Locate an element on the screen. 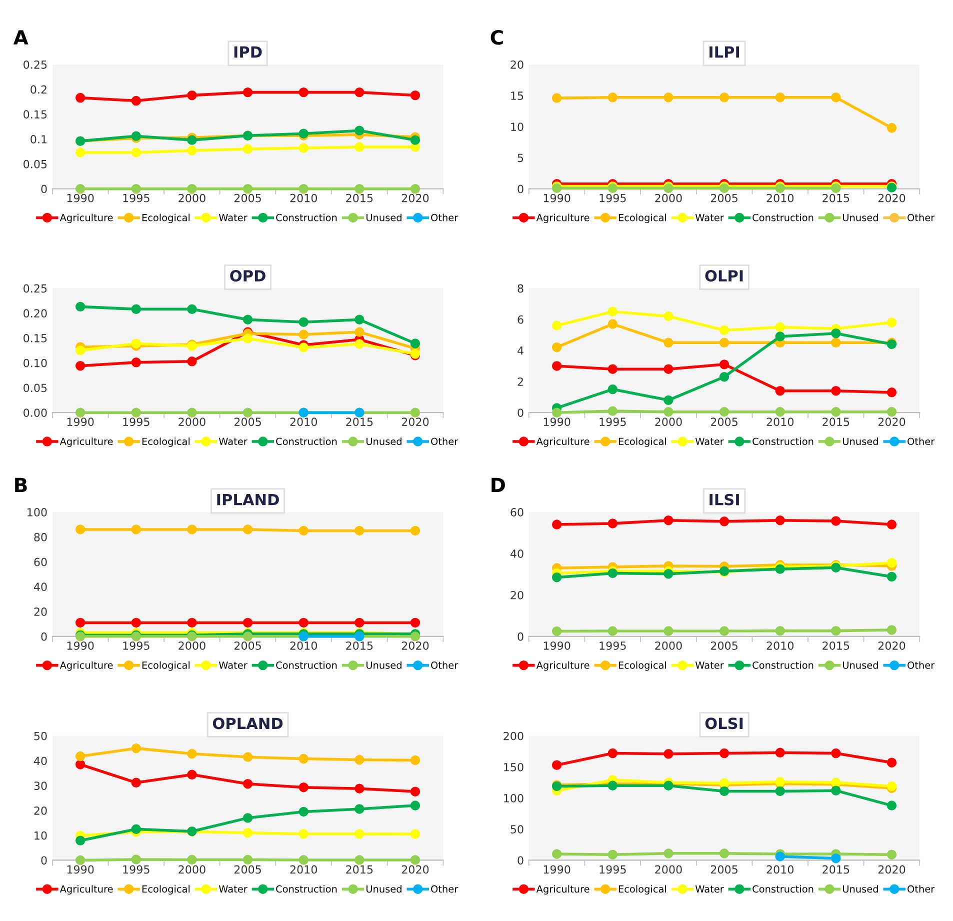 The height and width of the screenshot is (921, 953). text: A is located at coordinates (20, 37).